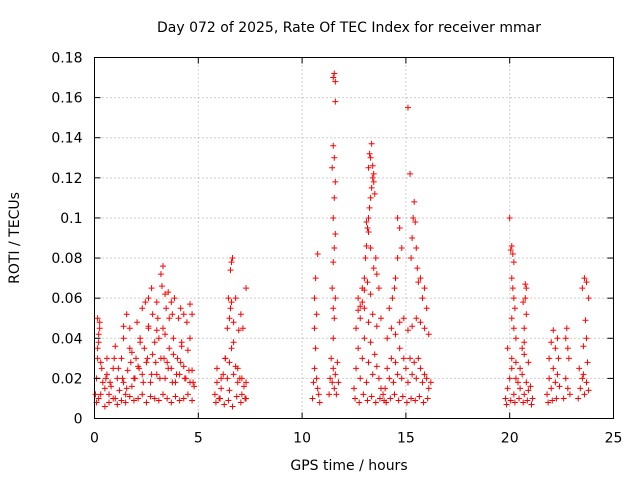  Describe the element at coordinates (66, 59) in the screenshot. I see `y-tick-label: 0.18` at that location.